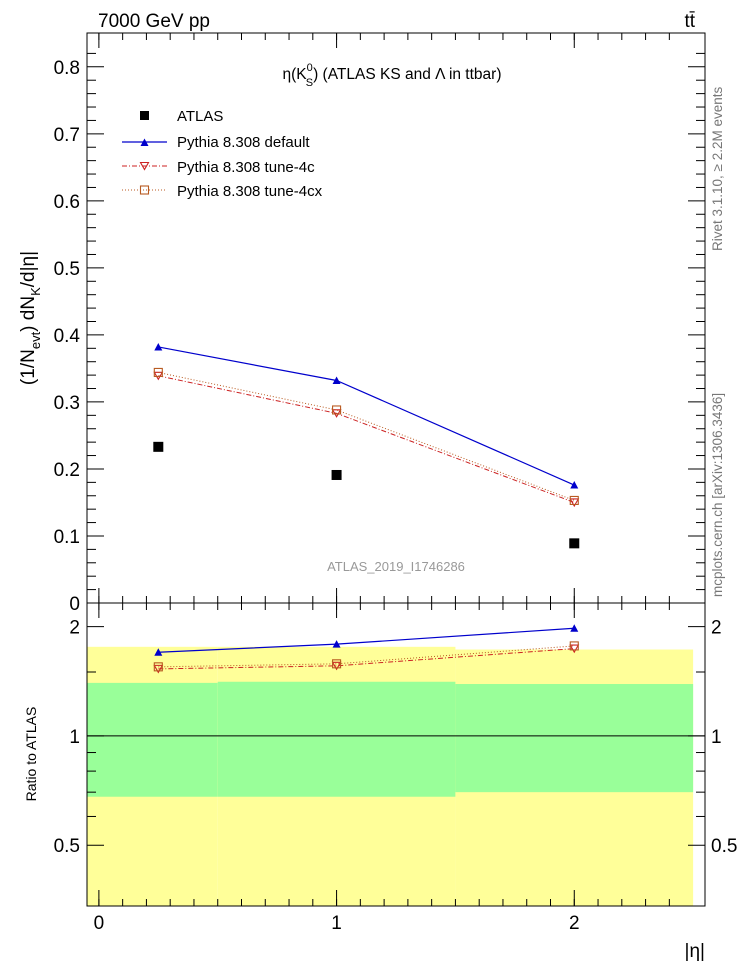 Image resolution: width=746 pixels, height=972 pixels. Describe the element at coordinates (717, 169) in the screenshot. I see `rivet-label: Rivet 3.1.10, ≥ 2.2M events` at that location.